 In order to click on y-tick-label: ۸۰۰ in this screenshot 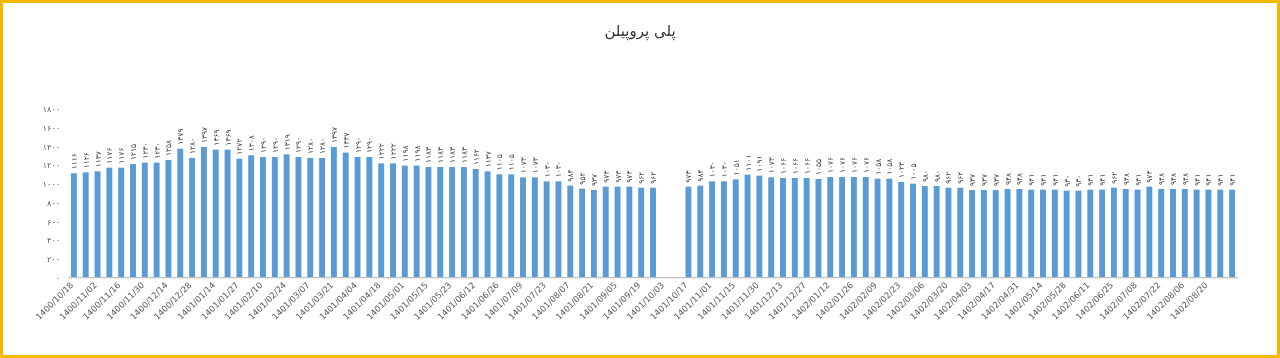, I will do `click(53, 203)`.